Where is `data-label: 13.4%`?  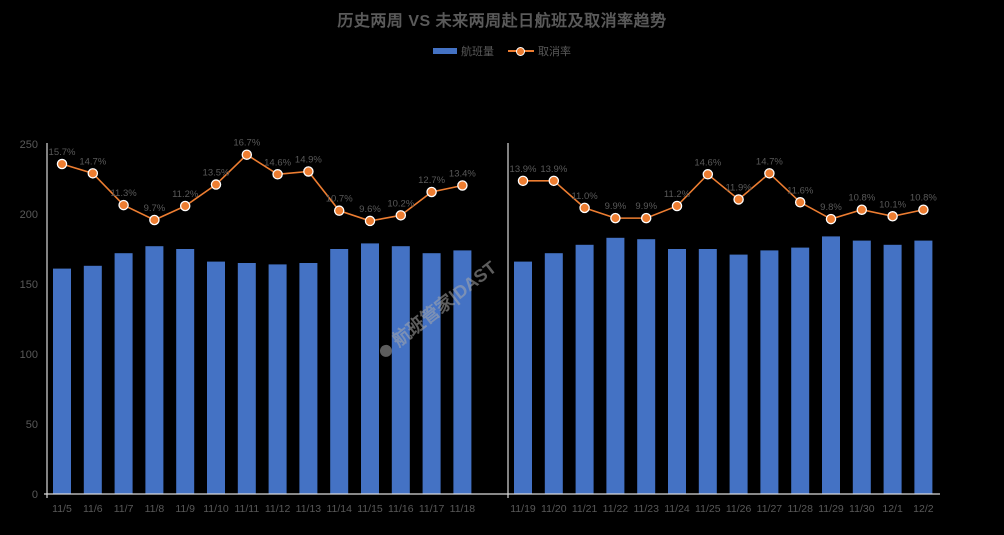 data-label: 13.4% is located at coordinates (462, 173).